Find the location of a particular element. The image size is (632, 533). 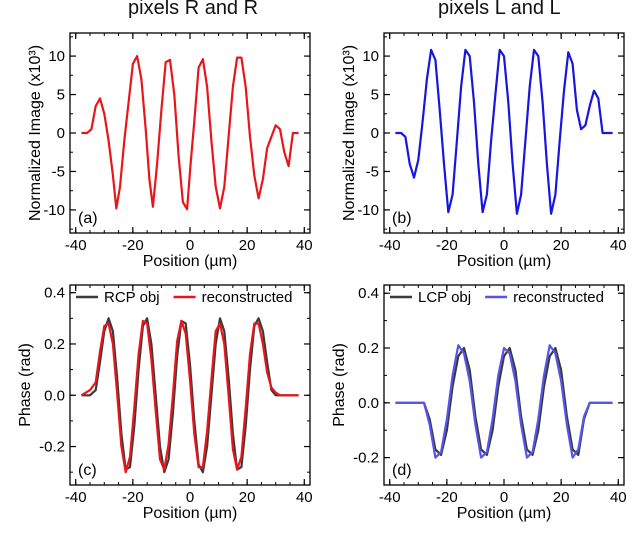

right-column-title: pixels L and L̄ is located at coordinates (499, 9).